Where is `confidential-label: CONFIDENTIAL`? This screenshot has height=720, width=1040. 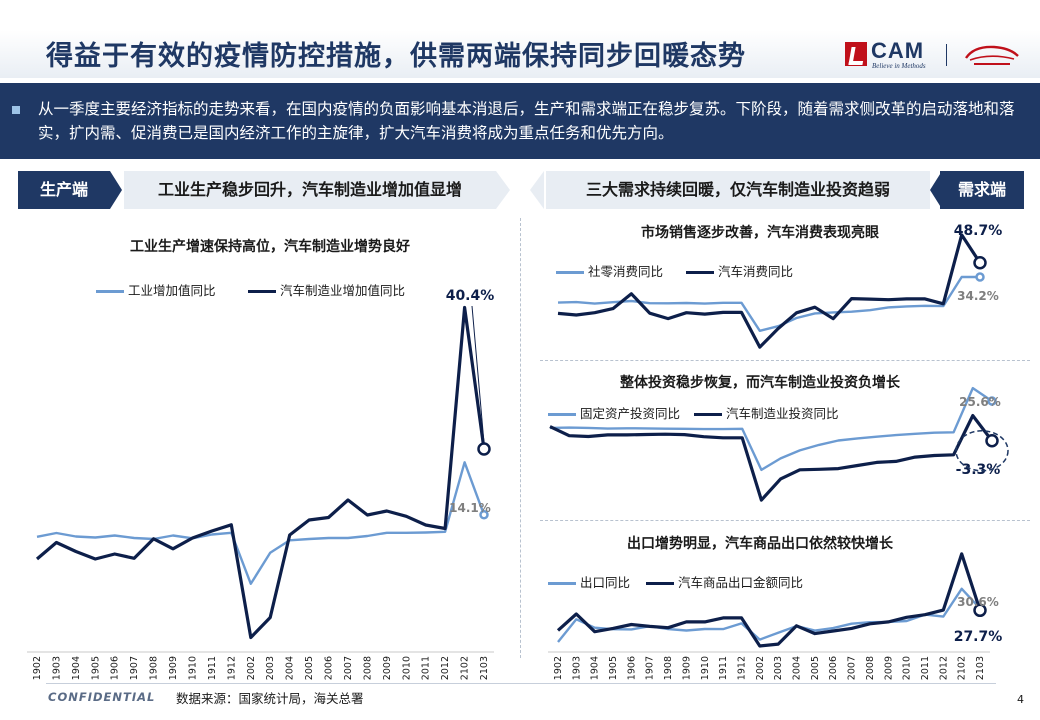 confidential-label: CONFIDENTIAL is located at coordinates (102, 697).